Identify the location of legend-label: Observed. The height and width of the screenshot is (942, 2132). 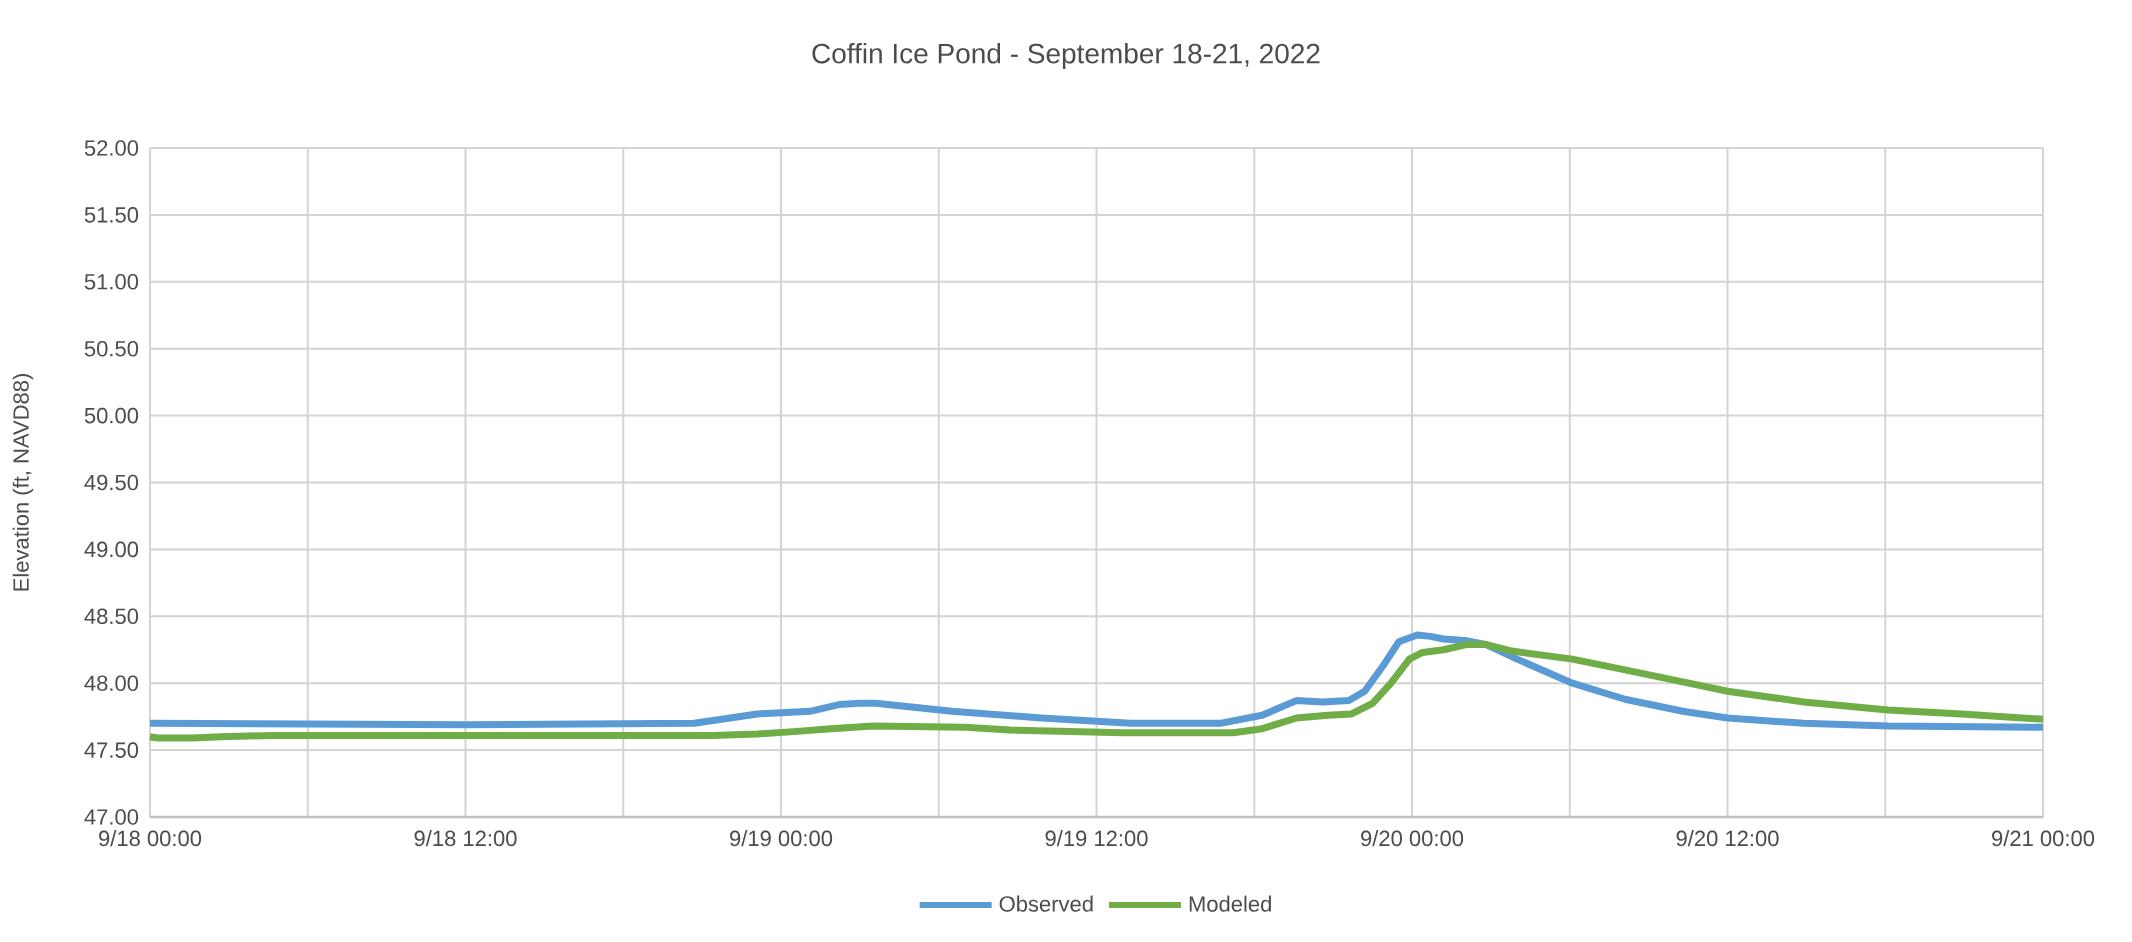
(1046, 903).